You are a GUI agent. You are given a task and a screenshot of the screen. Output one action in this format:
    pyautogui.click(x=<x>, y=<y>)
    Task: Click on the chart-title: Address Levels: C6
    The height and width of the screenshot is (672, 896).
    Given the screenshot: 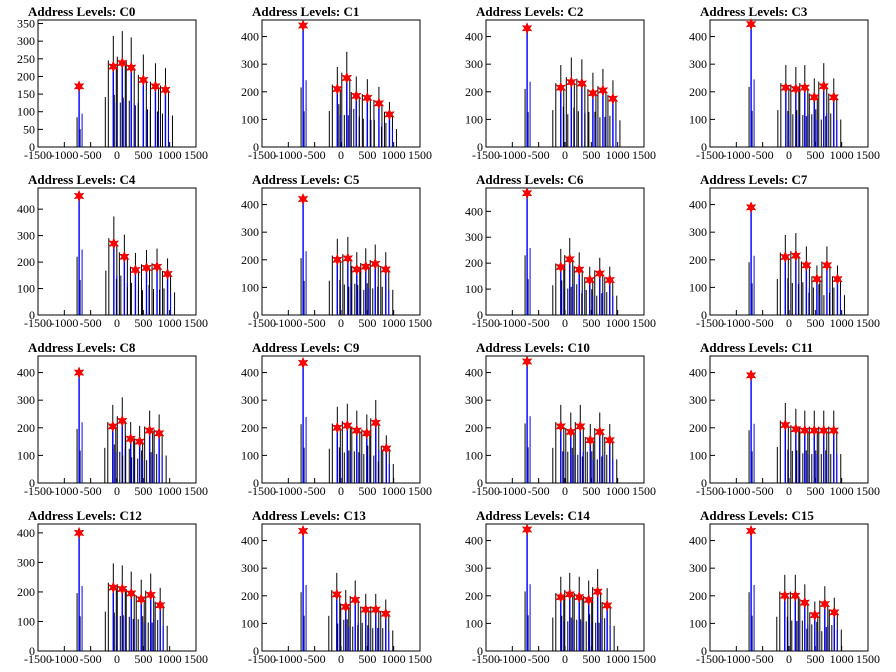 What is the action you would take?
    pyautogui.click(x=530, y=179)
    